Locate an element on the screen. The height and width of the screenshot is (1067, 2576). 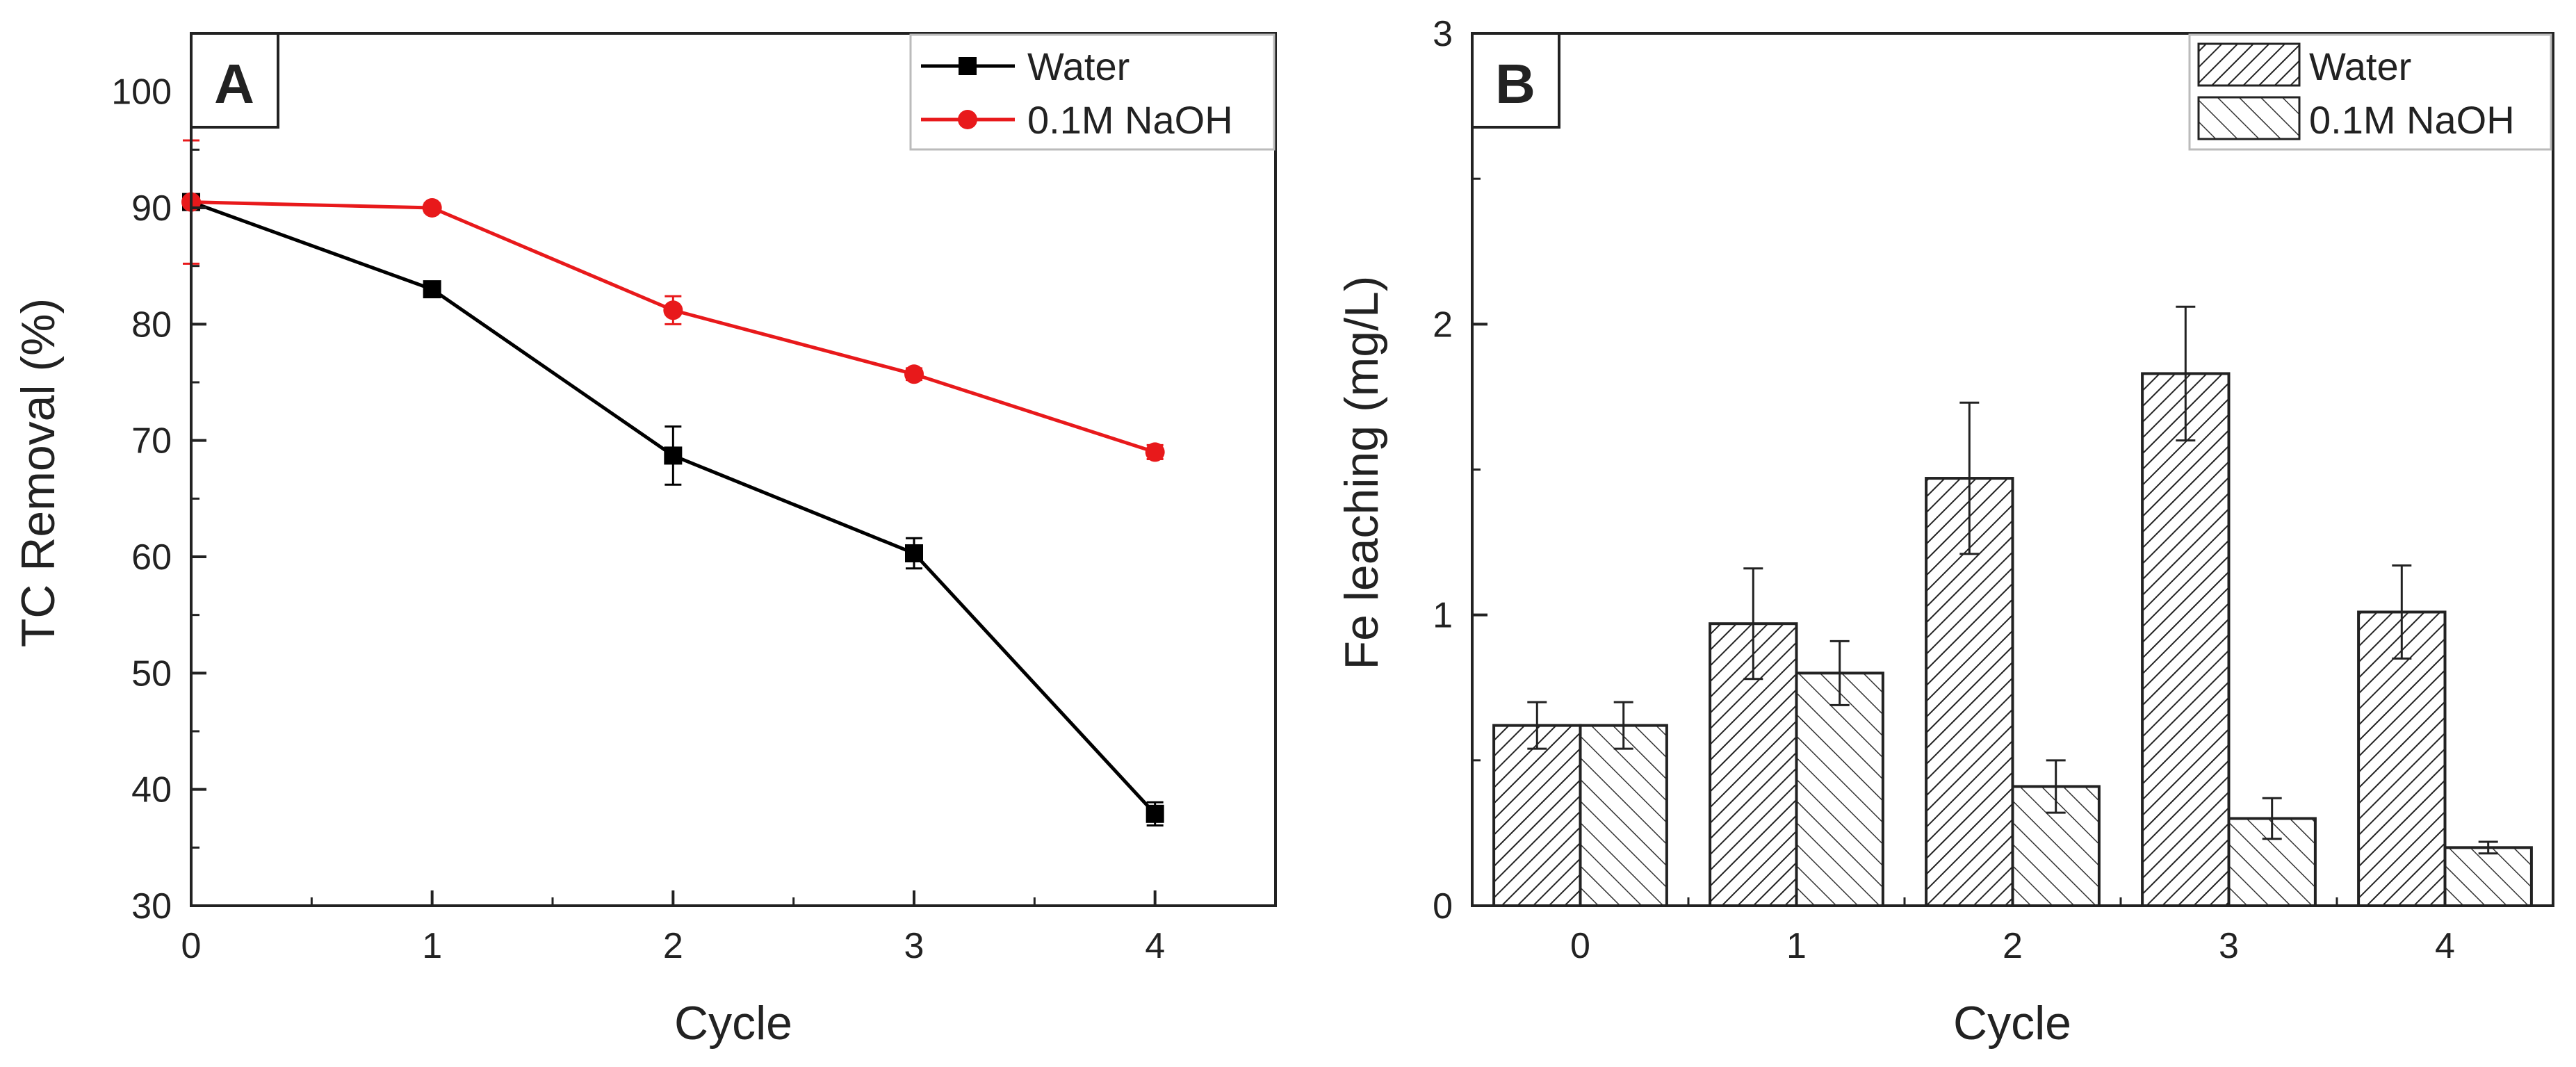
panel-a-y-tick-label: 40 is located at coordinates (151, 790).